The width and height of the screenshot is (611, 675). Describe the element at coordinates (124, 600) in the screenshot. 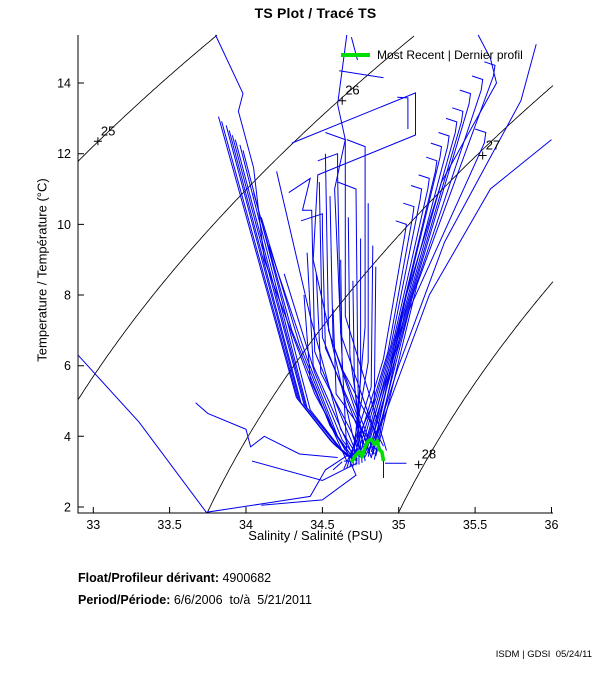

I see `period-label: Period/Période:` at that location.